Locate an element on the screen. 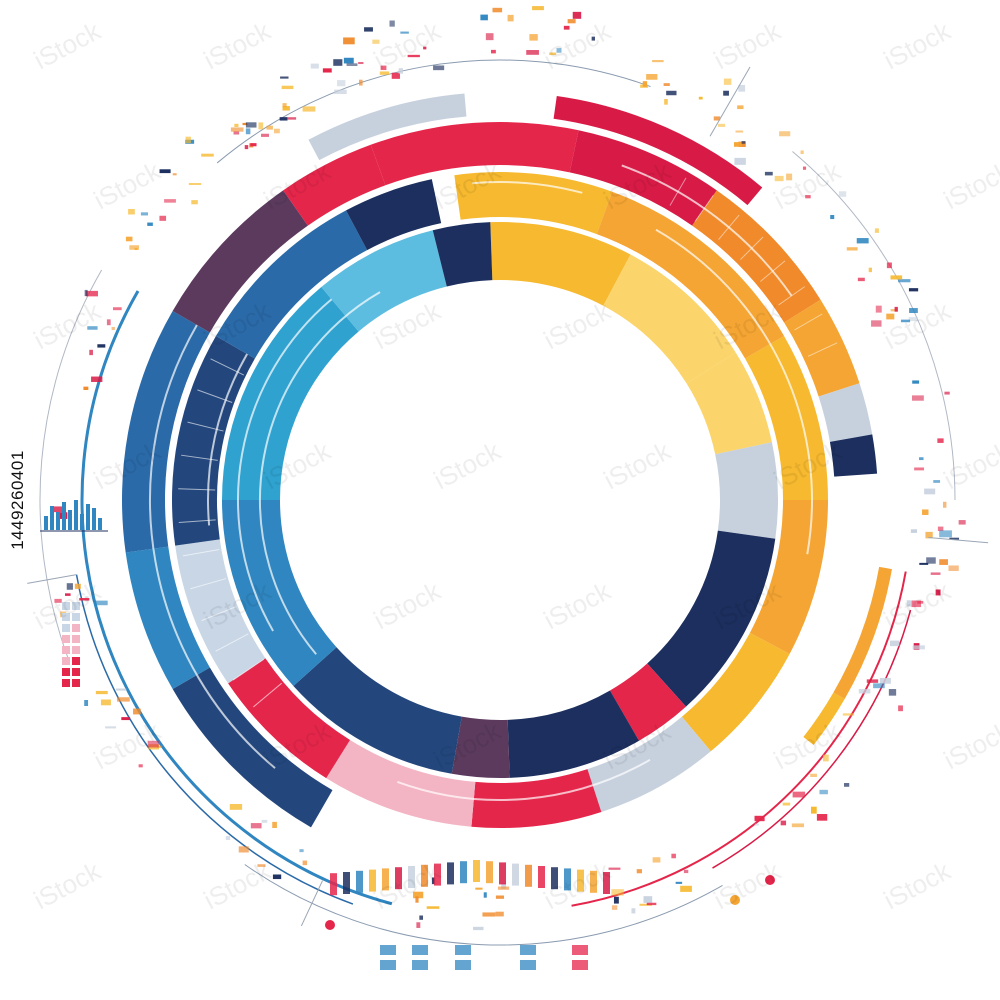  leader-line is located at coordinates (958, 540).